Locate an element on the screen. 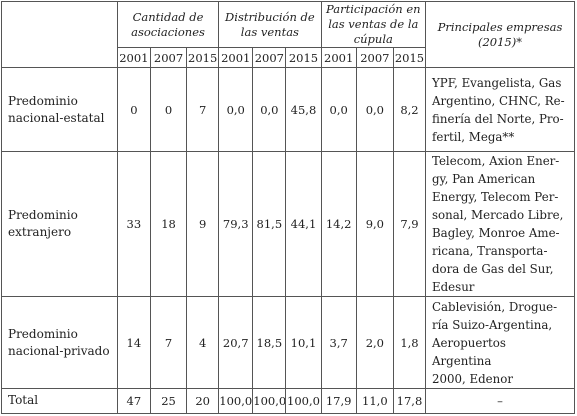 This screenshot has height=416, width=577. value-cell: 14,2 is located at coordinates (338, 224).